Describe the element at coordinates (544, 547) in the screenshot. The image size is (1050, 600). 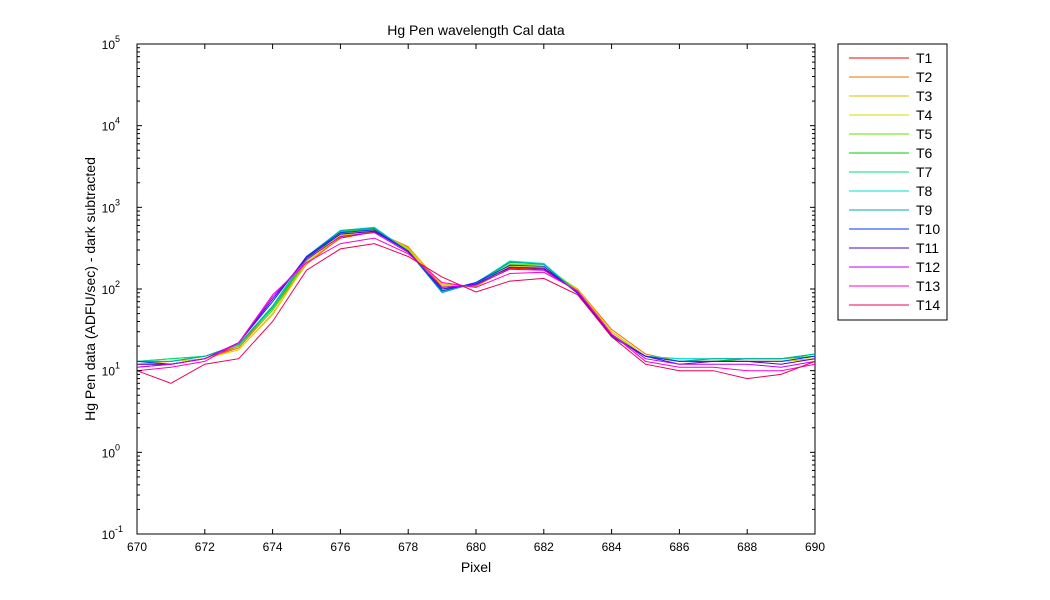
I see `x-tick-label: 682` at that location.